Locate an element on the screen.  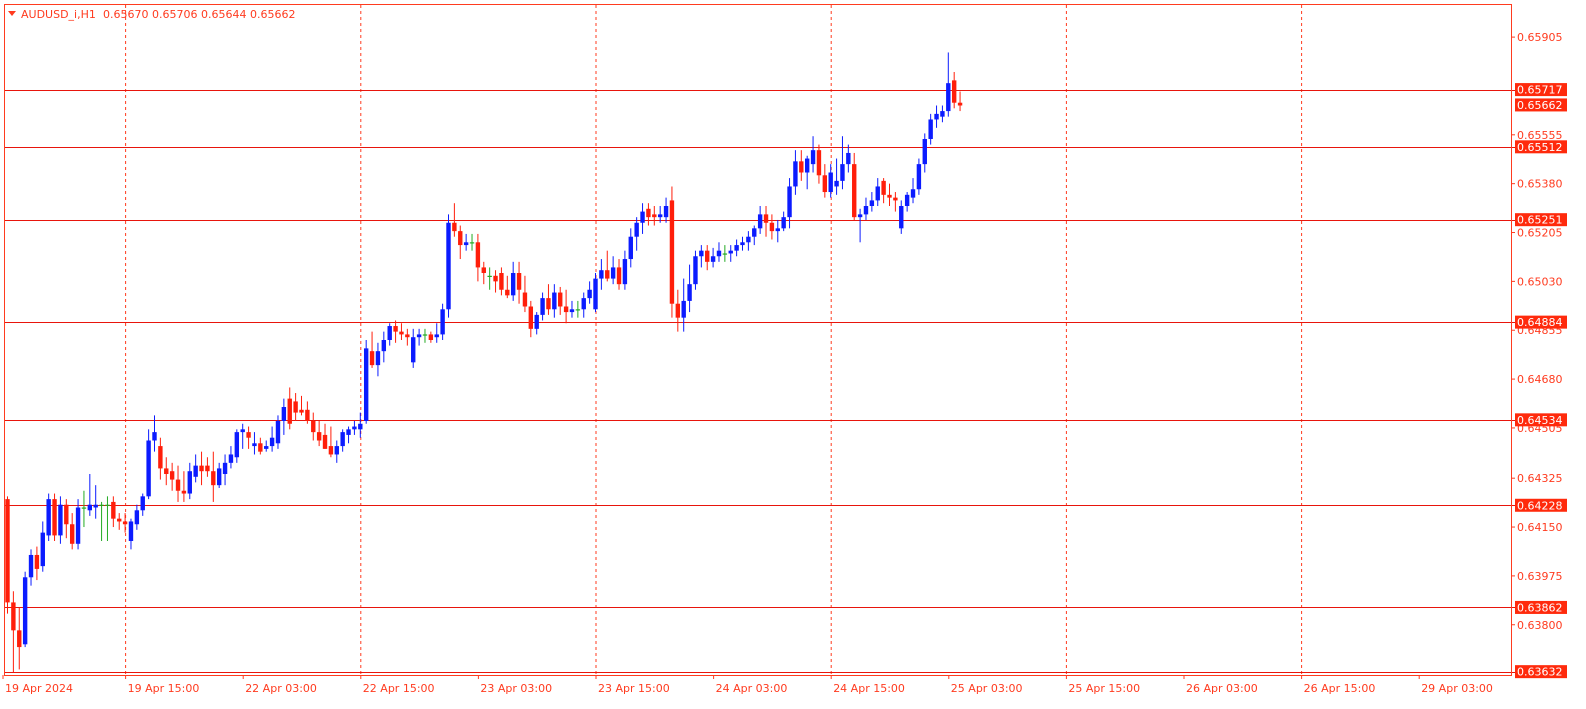
level-tag: 0.65251 is located at coordinates (1541, 220).